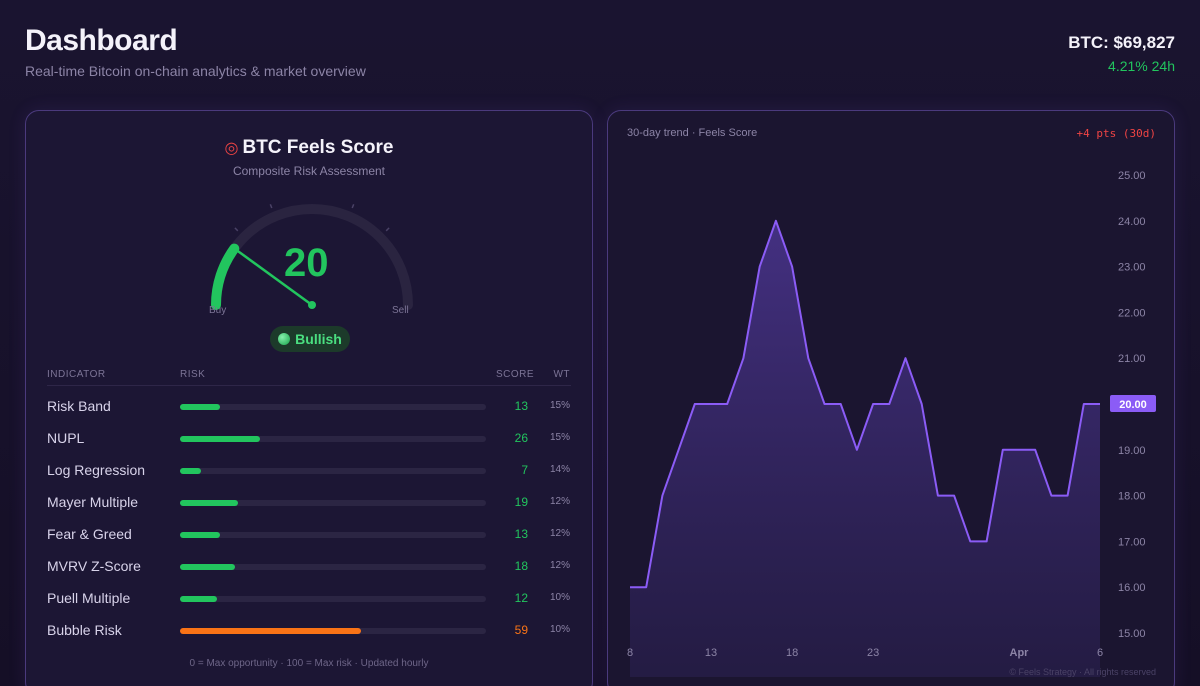  I want to click on indicator-name: Bubble Risk, so click(84, 630).